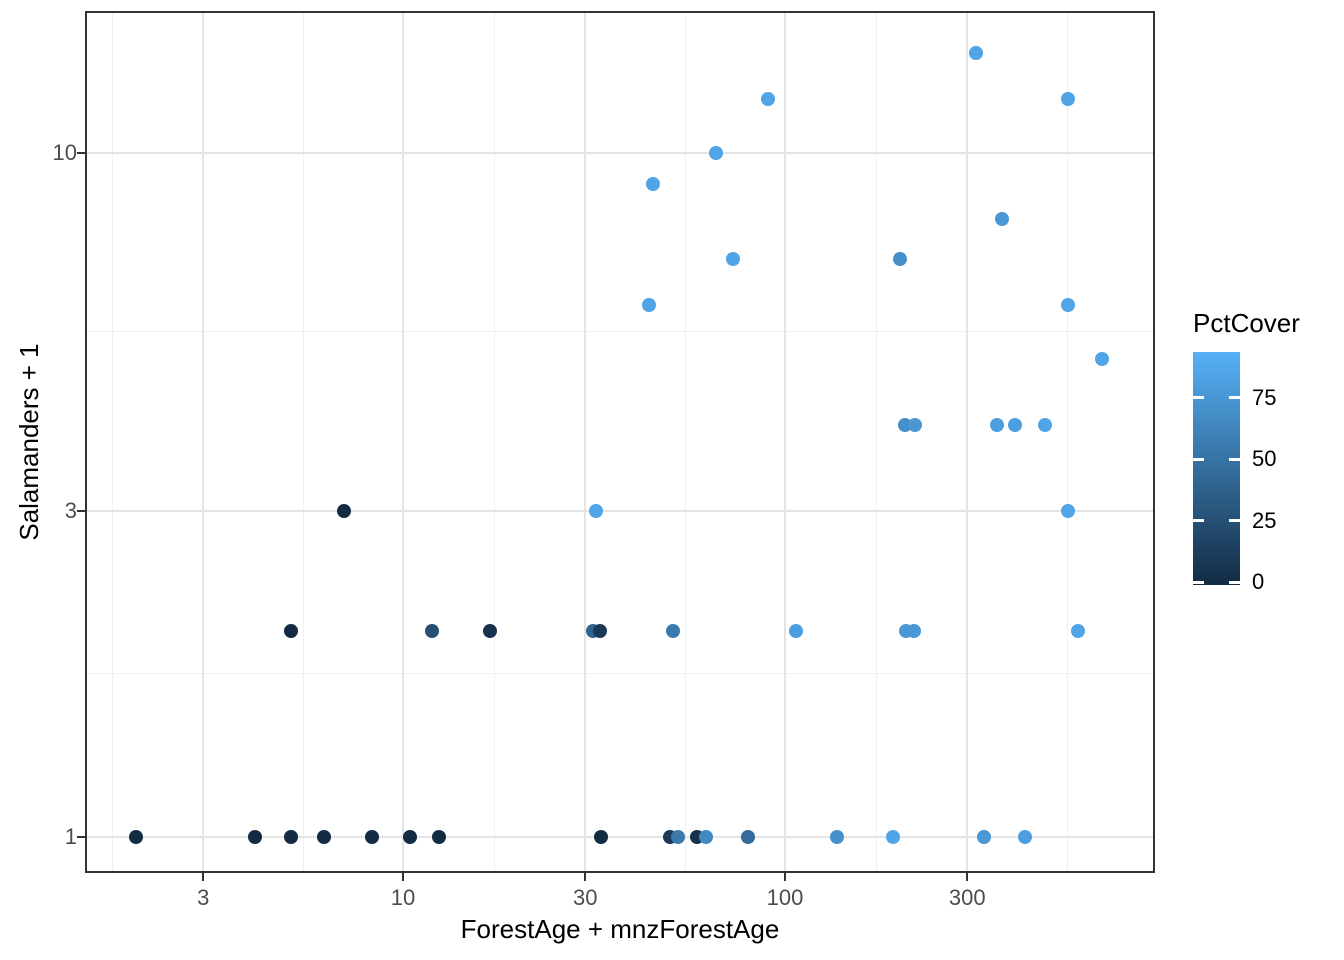  Describe the element at coordinates (1216, 468) in the screenshot. I see `legend-colorbar` at that location.